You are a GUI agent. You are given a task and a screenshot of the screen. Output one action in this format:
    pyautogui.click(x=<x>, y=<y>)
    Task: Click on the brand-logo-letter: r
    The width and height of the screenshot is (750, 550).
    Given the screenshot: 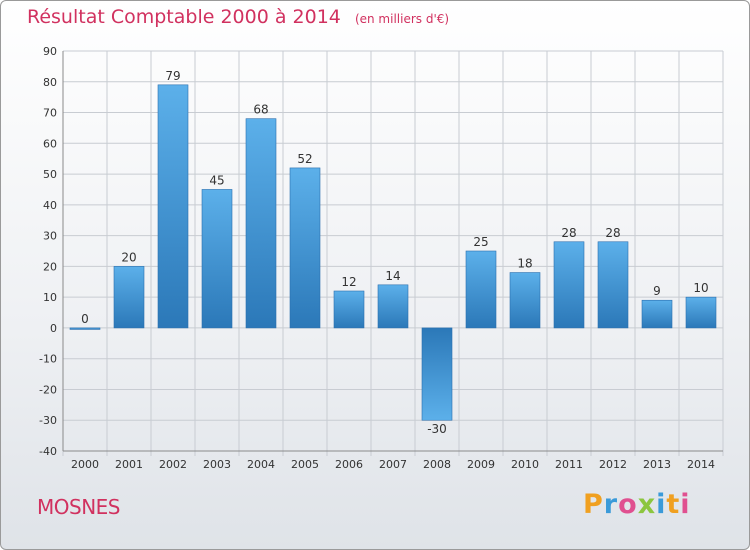 What is the action you would take?
    pyautogui.click(x=611, y=504)
    